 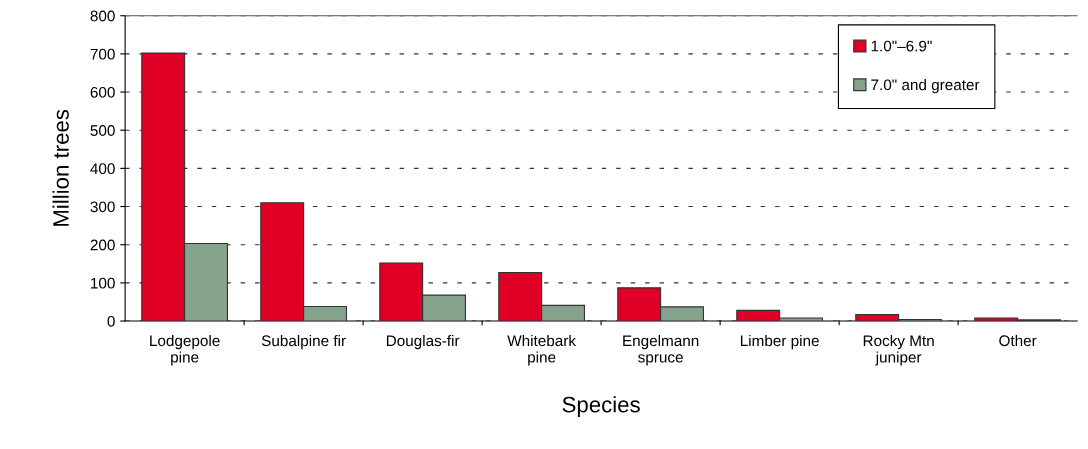 What do you see at coordinates (601, 406) in the screenshot?
I see `x-axis-title: Species` at bounding box center [601, 406].